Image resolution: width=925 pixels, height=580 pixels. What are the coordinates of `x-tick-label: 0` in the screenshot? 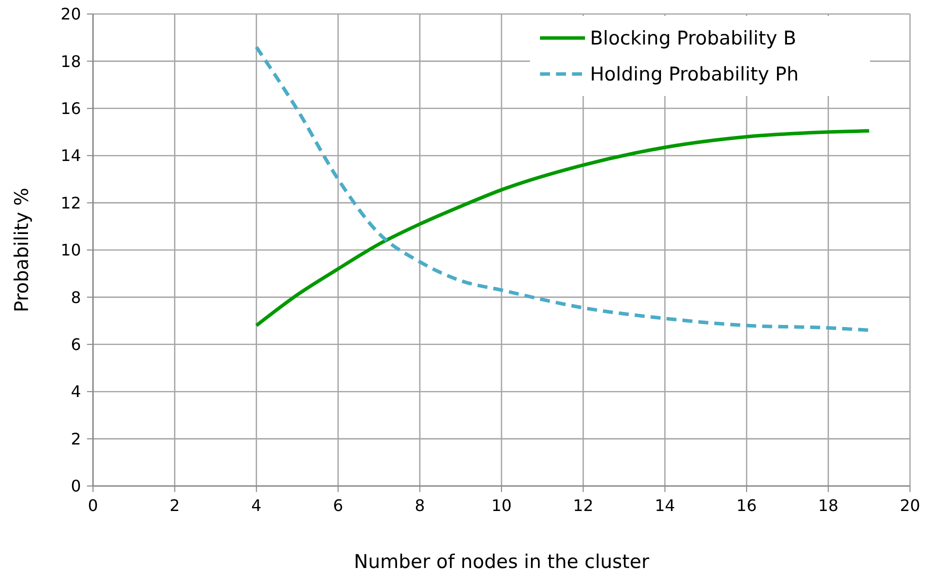 It's located at (93, 505).